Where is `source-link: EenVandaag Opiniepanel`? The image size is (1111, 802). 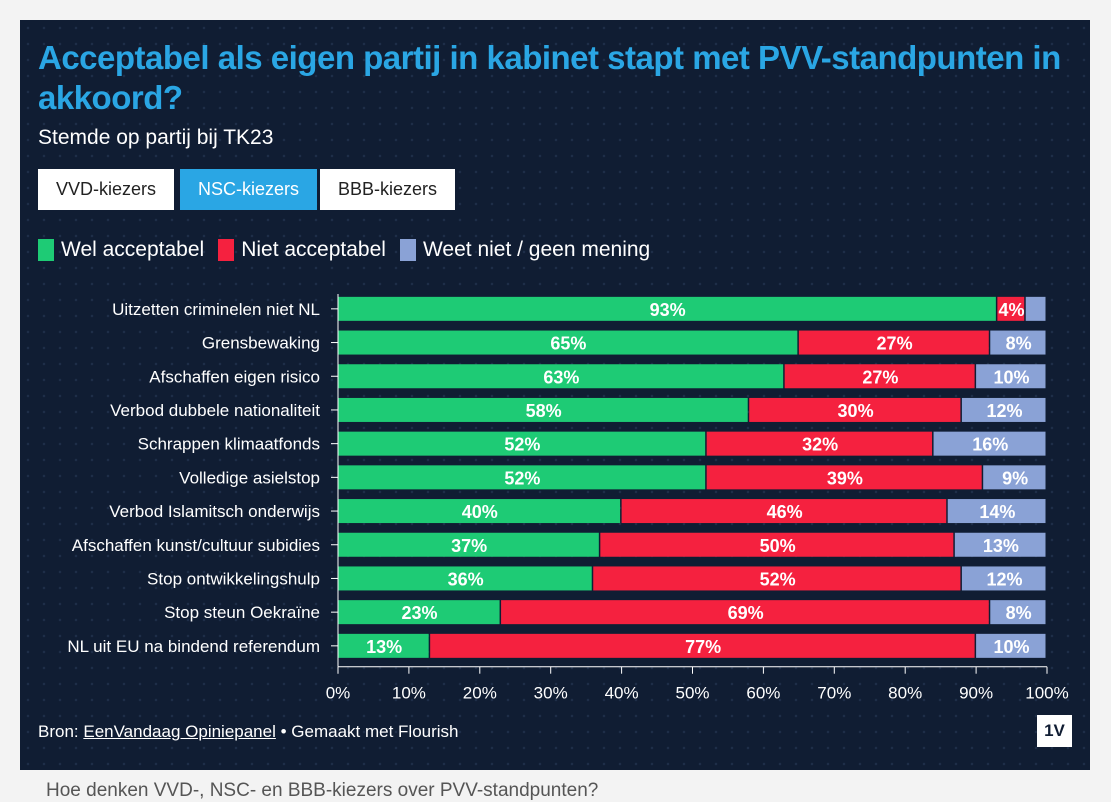 source-link: EenVandaag Opiniepanel is located at coordinates (179, 731).